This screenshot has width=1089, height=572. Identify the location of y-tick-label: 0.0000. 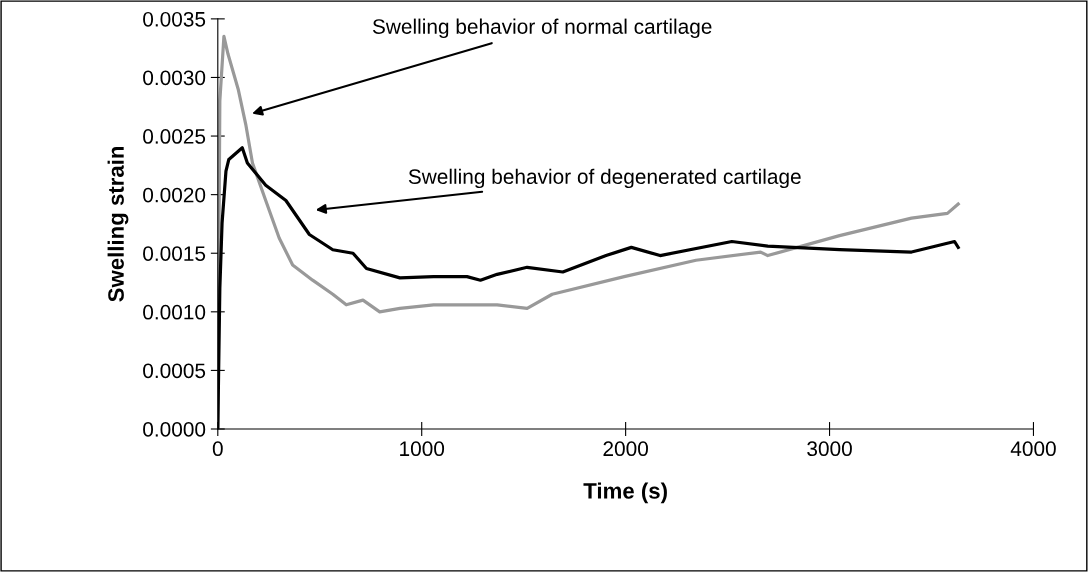
(174, 429).